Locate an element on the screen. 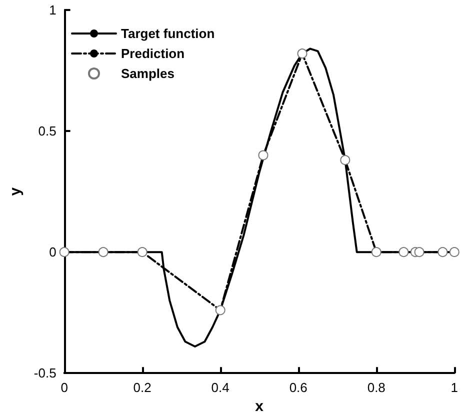 The width and height of the screenshot is (461, 419). legend-label: Samples is located at coordinates (147, 73).